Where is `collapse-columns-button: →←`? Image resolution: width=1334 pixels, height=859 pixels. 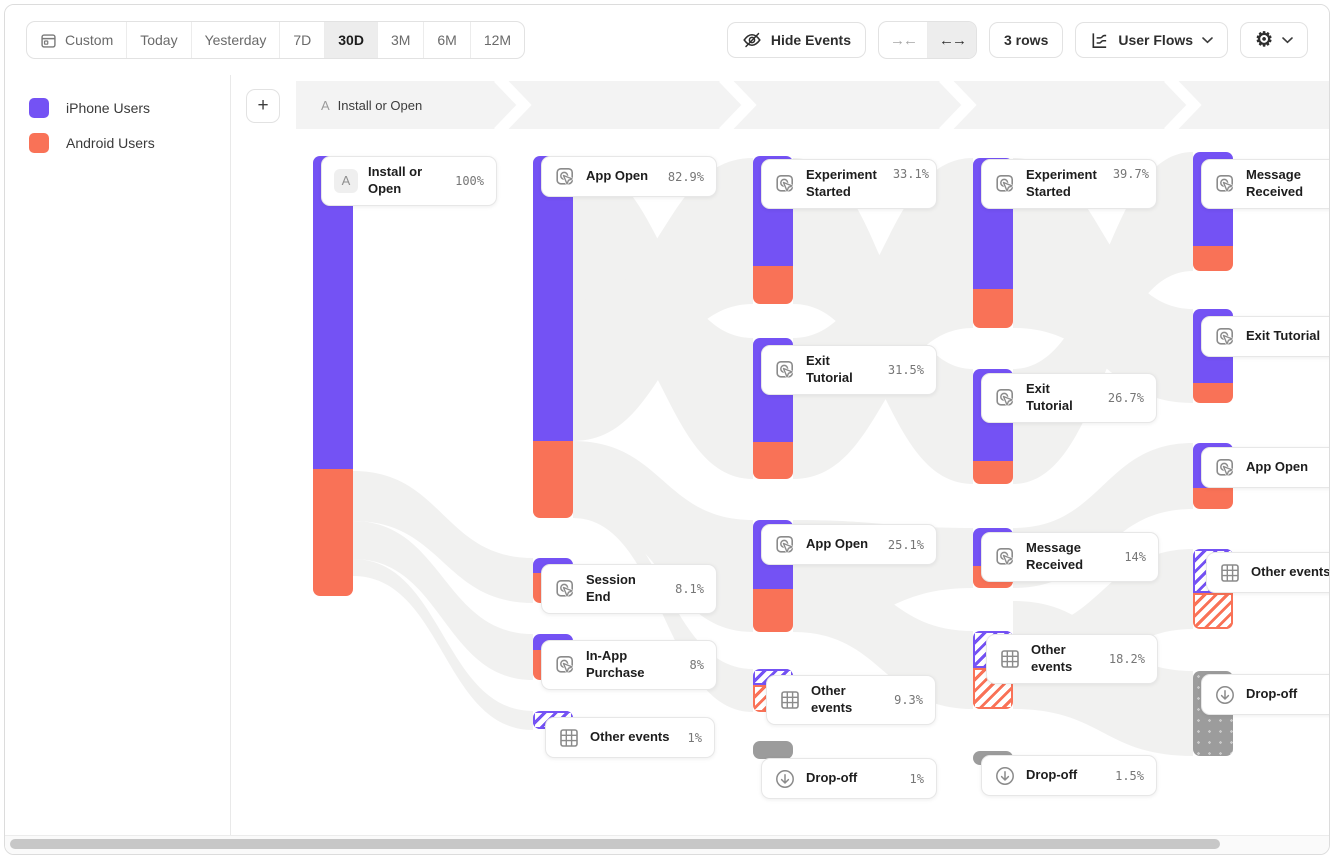
collapse-columns-button: →← is located at coordinates (903, 40).